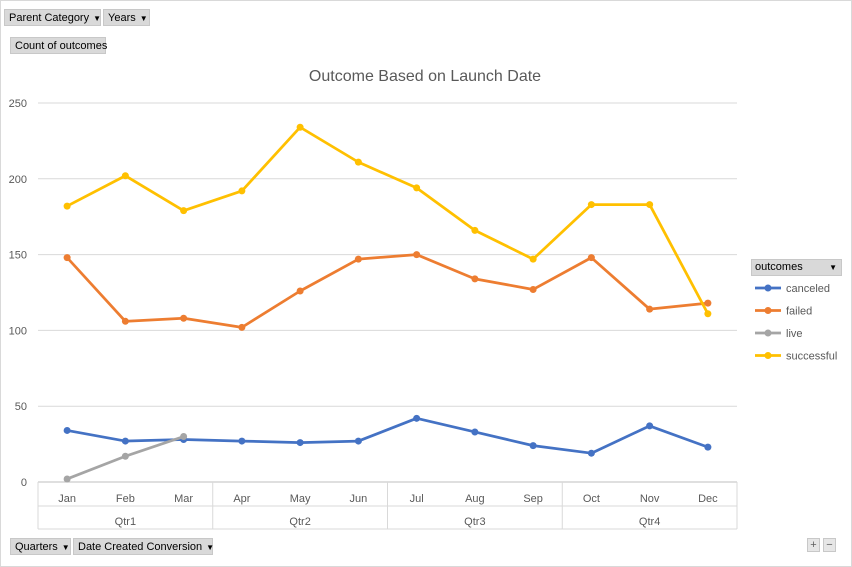  What do you see at coordinates (122, 18) in the screenshot?
I see `years-label: Years` at bounding box center [122, 18].